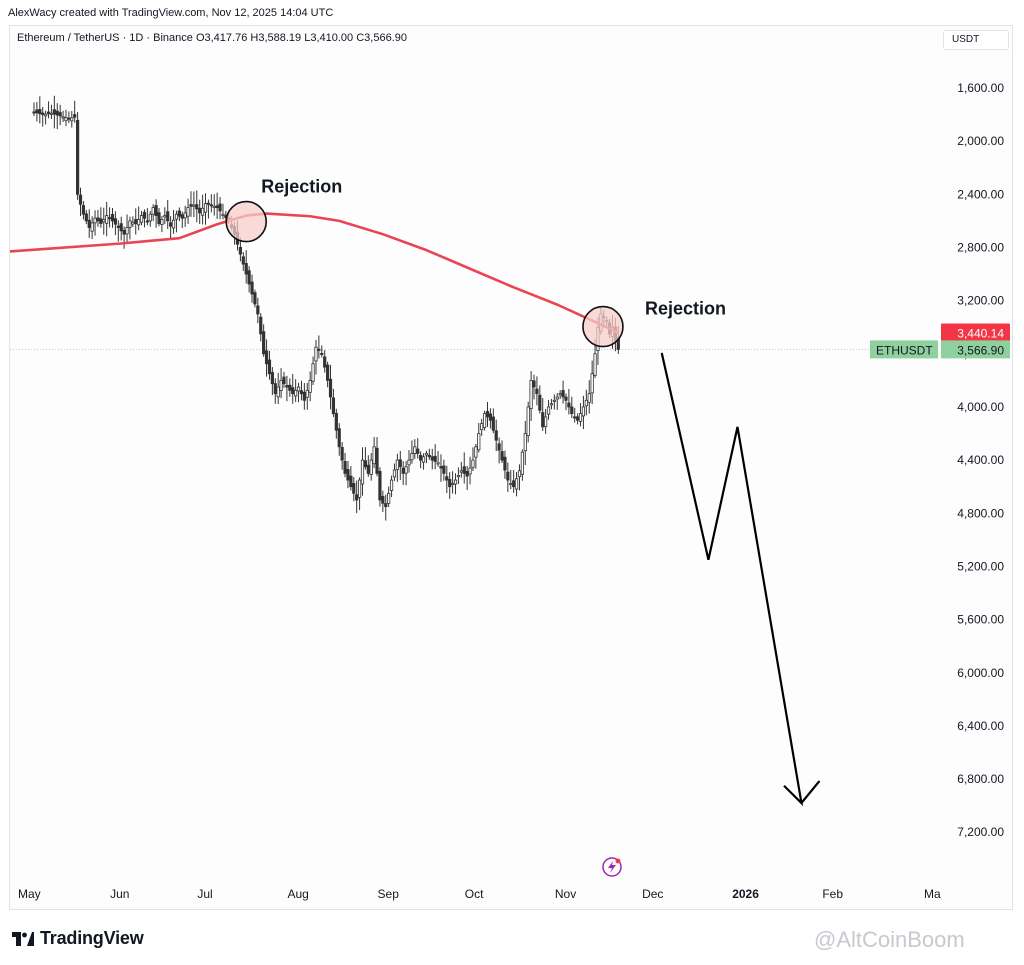  Describe the element at coordinates (105, 38) in the screenshot. I see `symbol-name: Ethereum / TetherUS · 1D · Binance` at that location.